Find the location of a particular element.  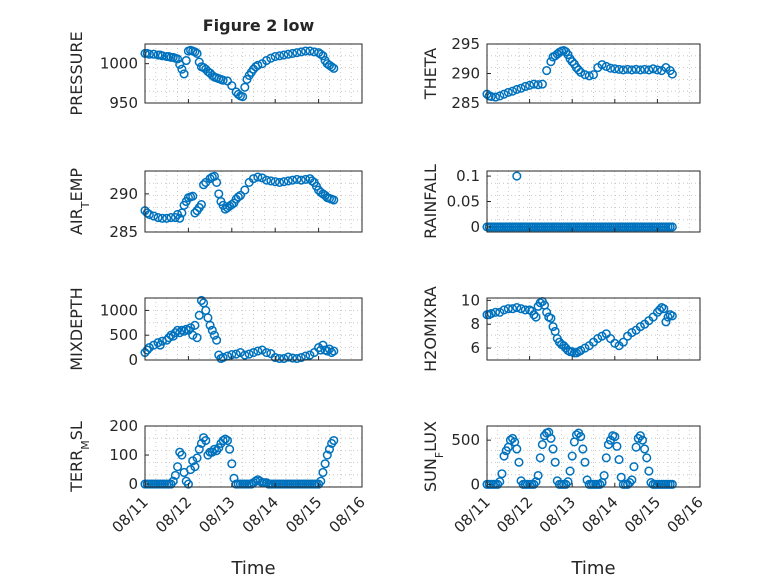

y-tick-label: 0.05 is located at coordinates (463, 202).